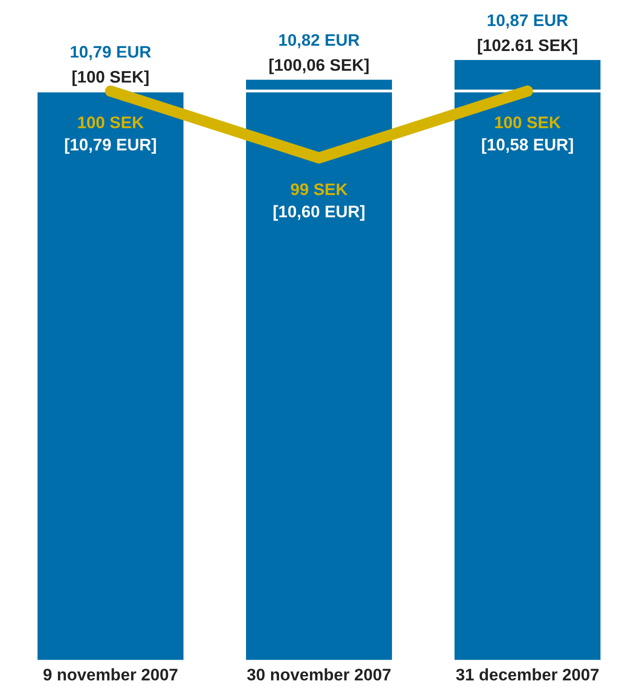 This screenshot has width=638, height=686. I want to click on data-label: 10,87 EUR [102.61 SEK], so click(528, 34).